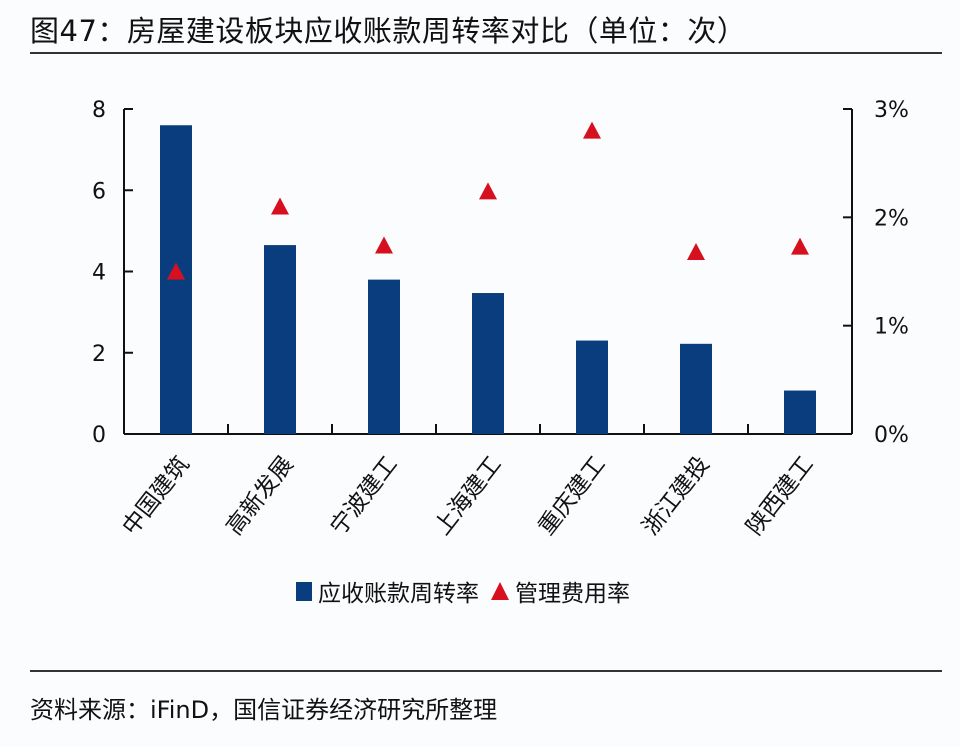  I want to click on source-note: 资料来源：iFinD，国信证券经济研究所整理, so click(264, 710).